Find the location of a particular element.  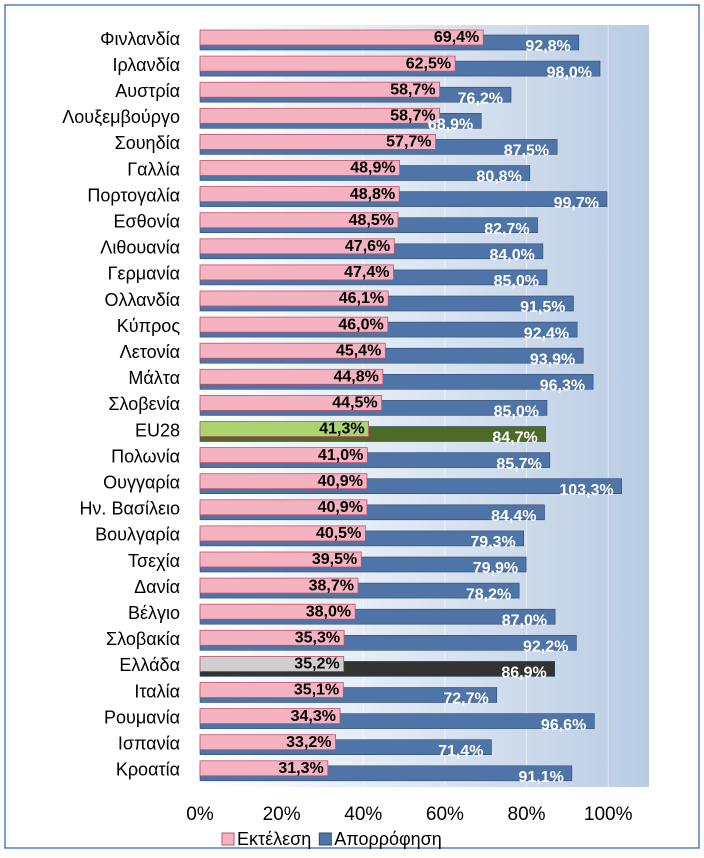

value-label: 48,9% is located at coordinates (372, 168).